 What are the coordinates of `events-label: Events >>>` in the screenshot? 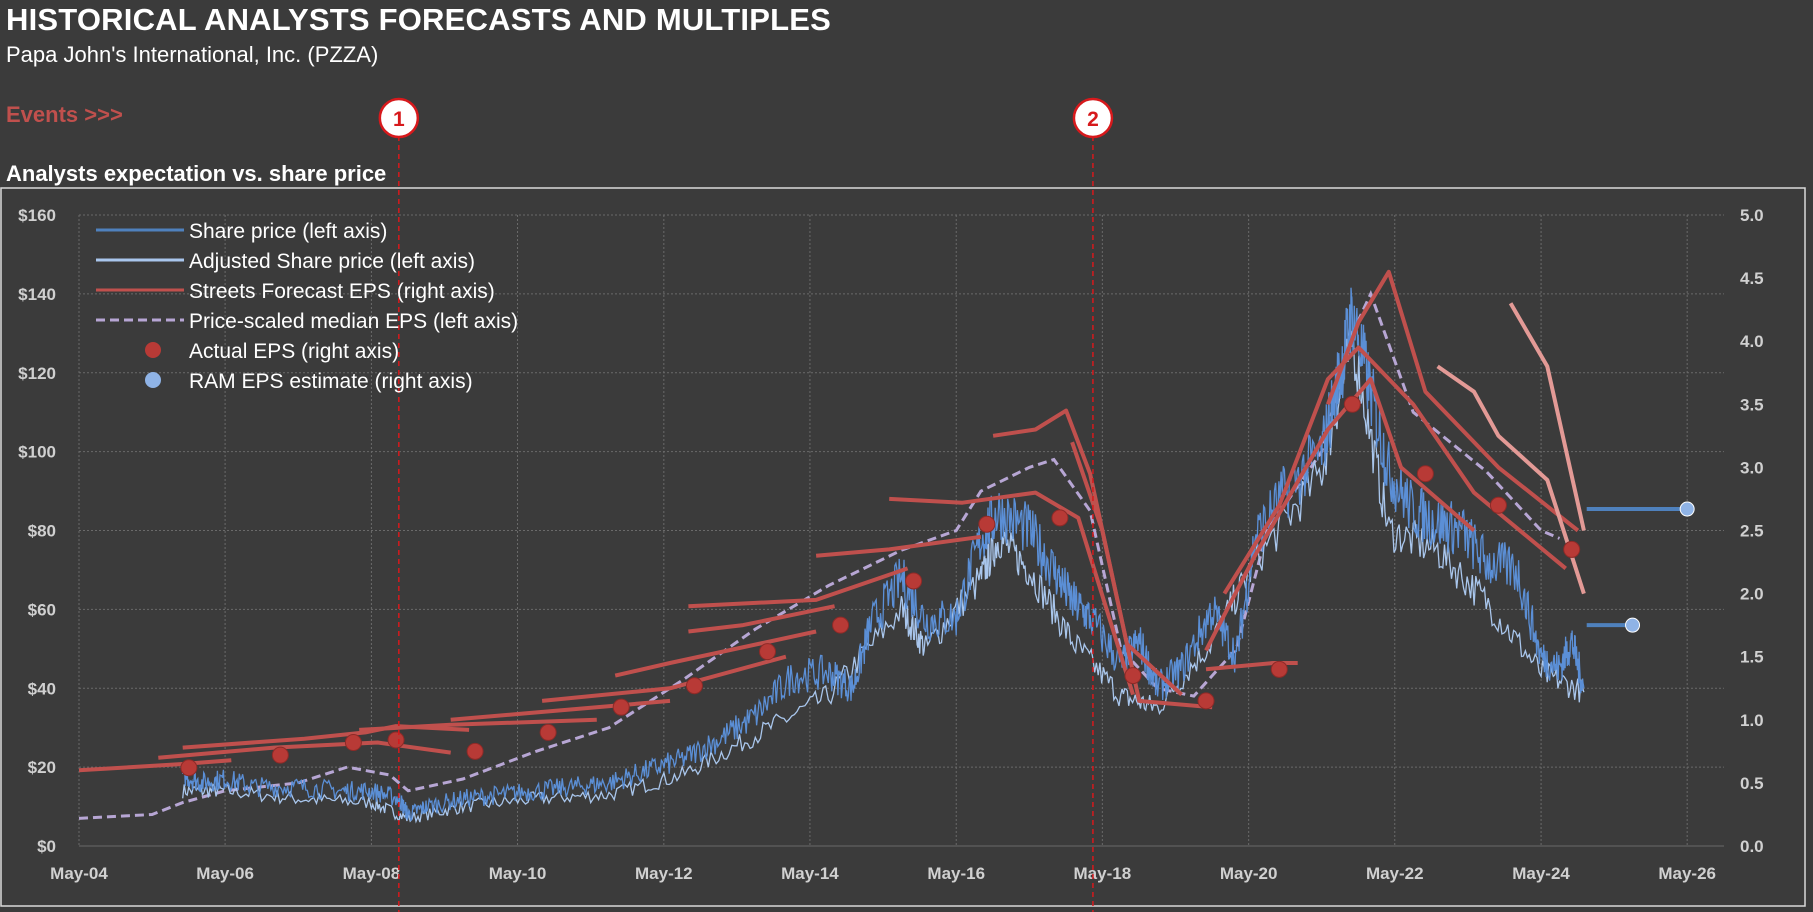 It's located at (64, 114).